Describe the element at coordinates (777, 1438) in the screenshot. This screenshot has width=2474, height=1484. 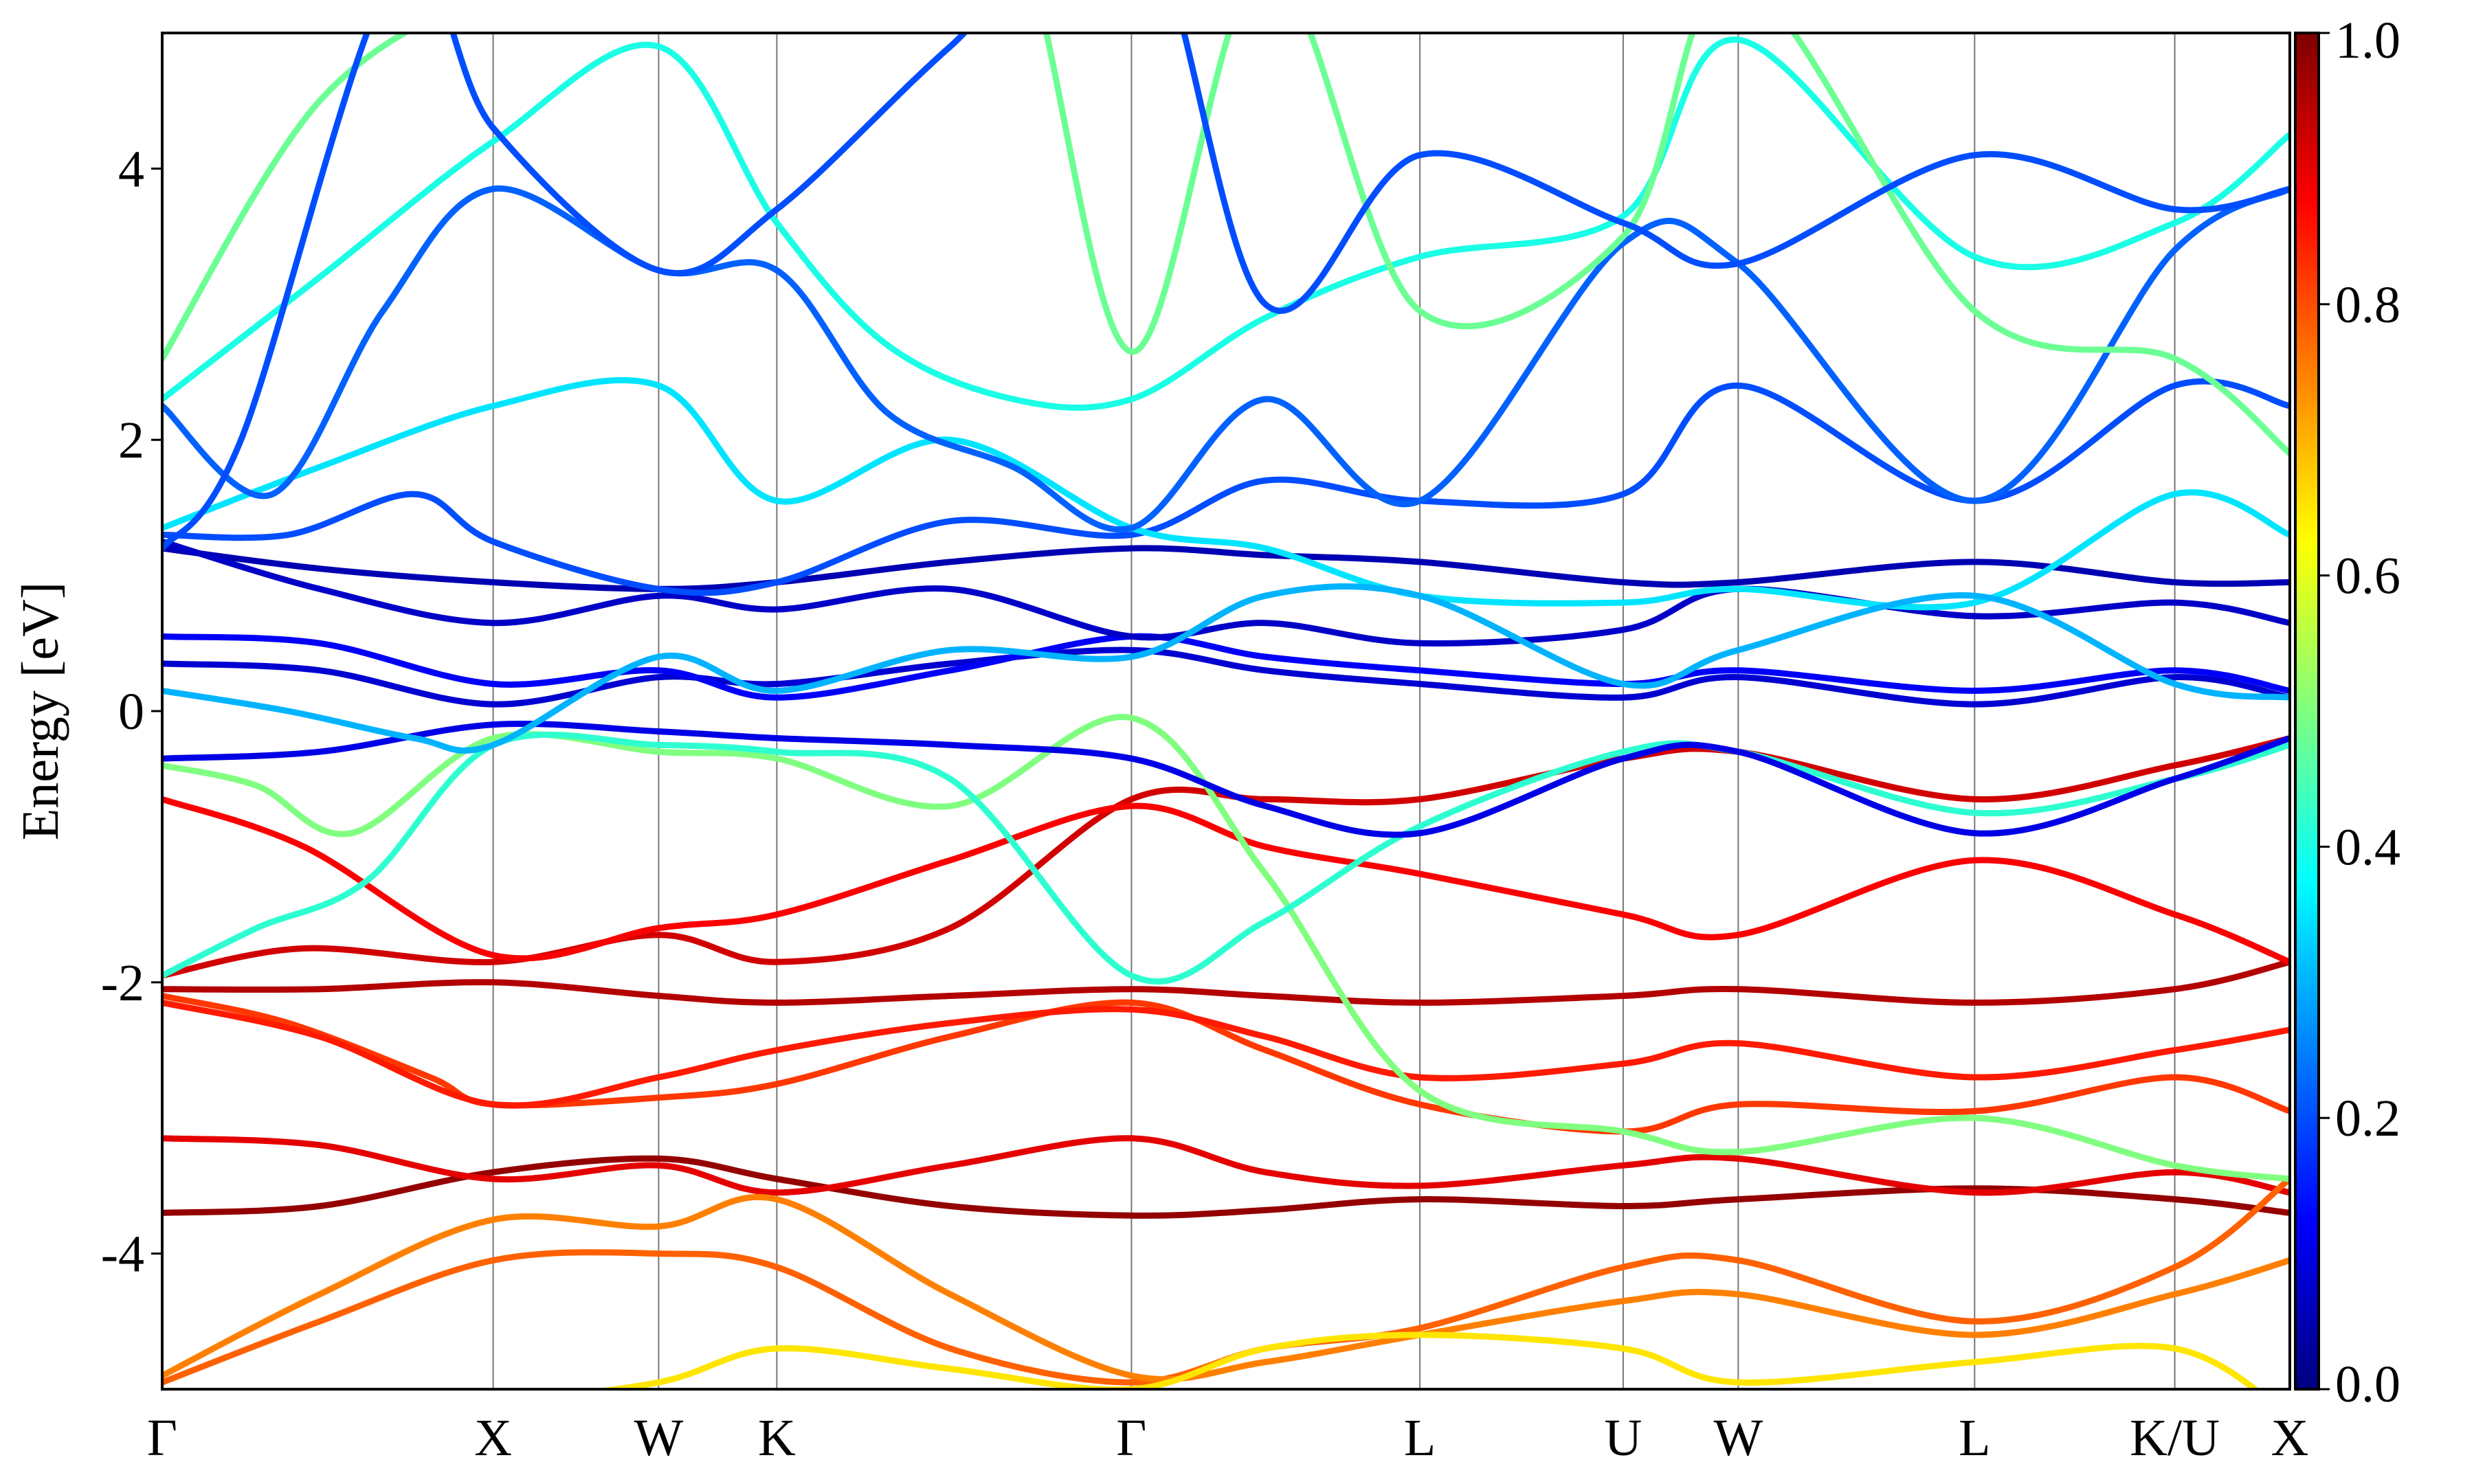
I see `x-tick-label: K` at that location.